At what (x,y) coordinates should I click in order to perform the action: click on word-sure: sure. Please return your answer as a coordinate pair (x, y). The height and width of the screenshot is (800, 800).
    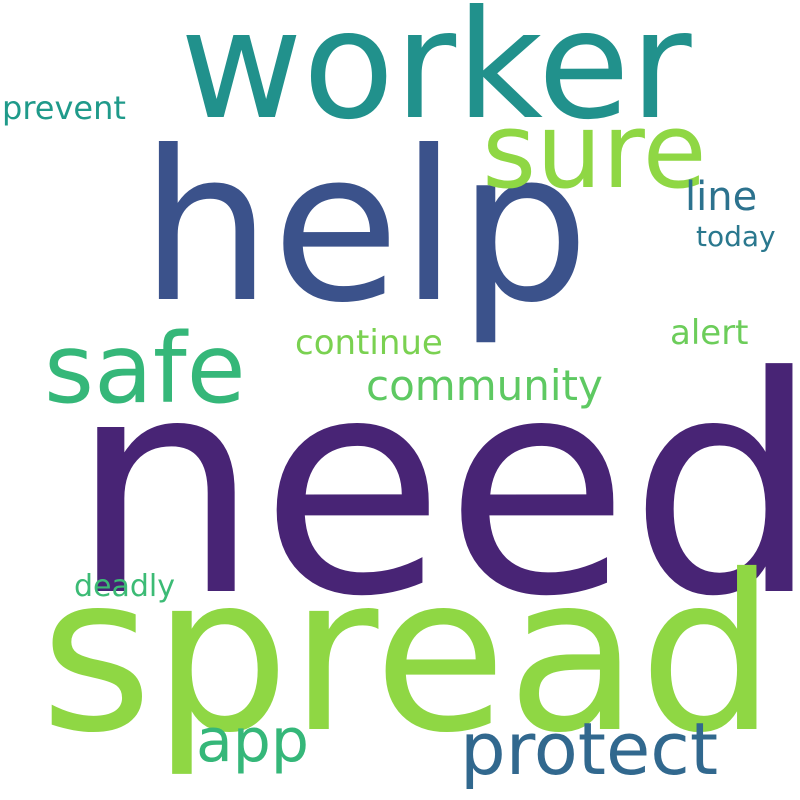
    Looking at the image, I should click on (594, 151).